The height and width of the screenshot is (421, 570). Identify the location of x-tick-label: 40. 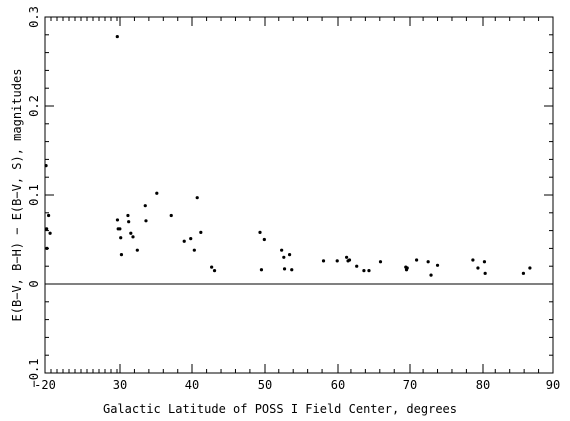
(192, 385).